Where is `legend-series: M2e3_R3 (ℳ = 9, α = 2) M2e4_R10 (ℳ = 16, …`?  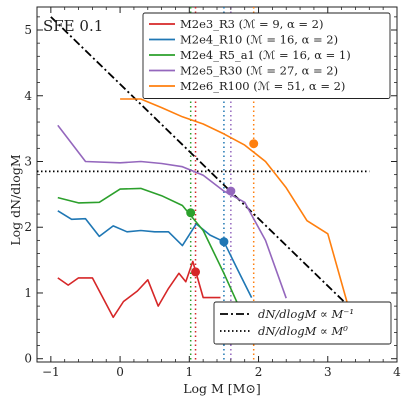 legend-series: M2e3_R3 (ℳ = 9, α = 2) M2e4_R10 (ℳ = 16, … is located at coordinates (266, 55).